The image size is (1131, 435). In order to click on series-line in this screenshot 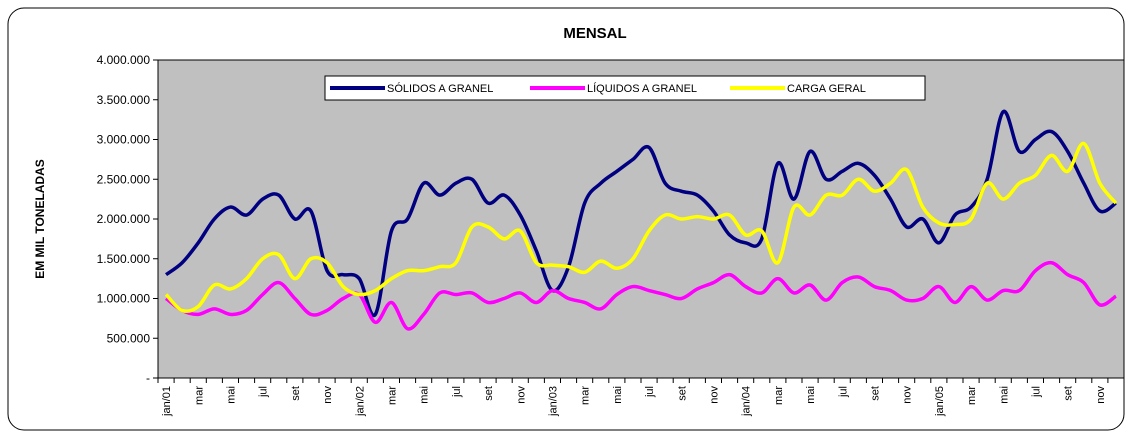, I will do `click(640, 295)`.